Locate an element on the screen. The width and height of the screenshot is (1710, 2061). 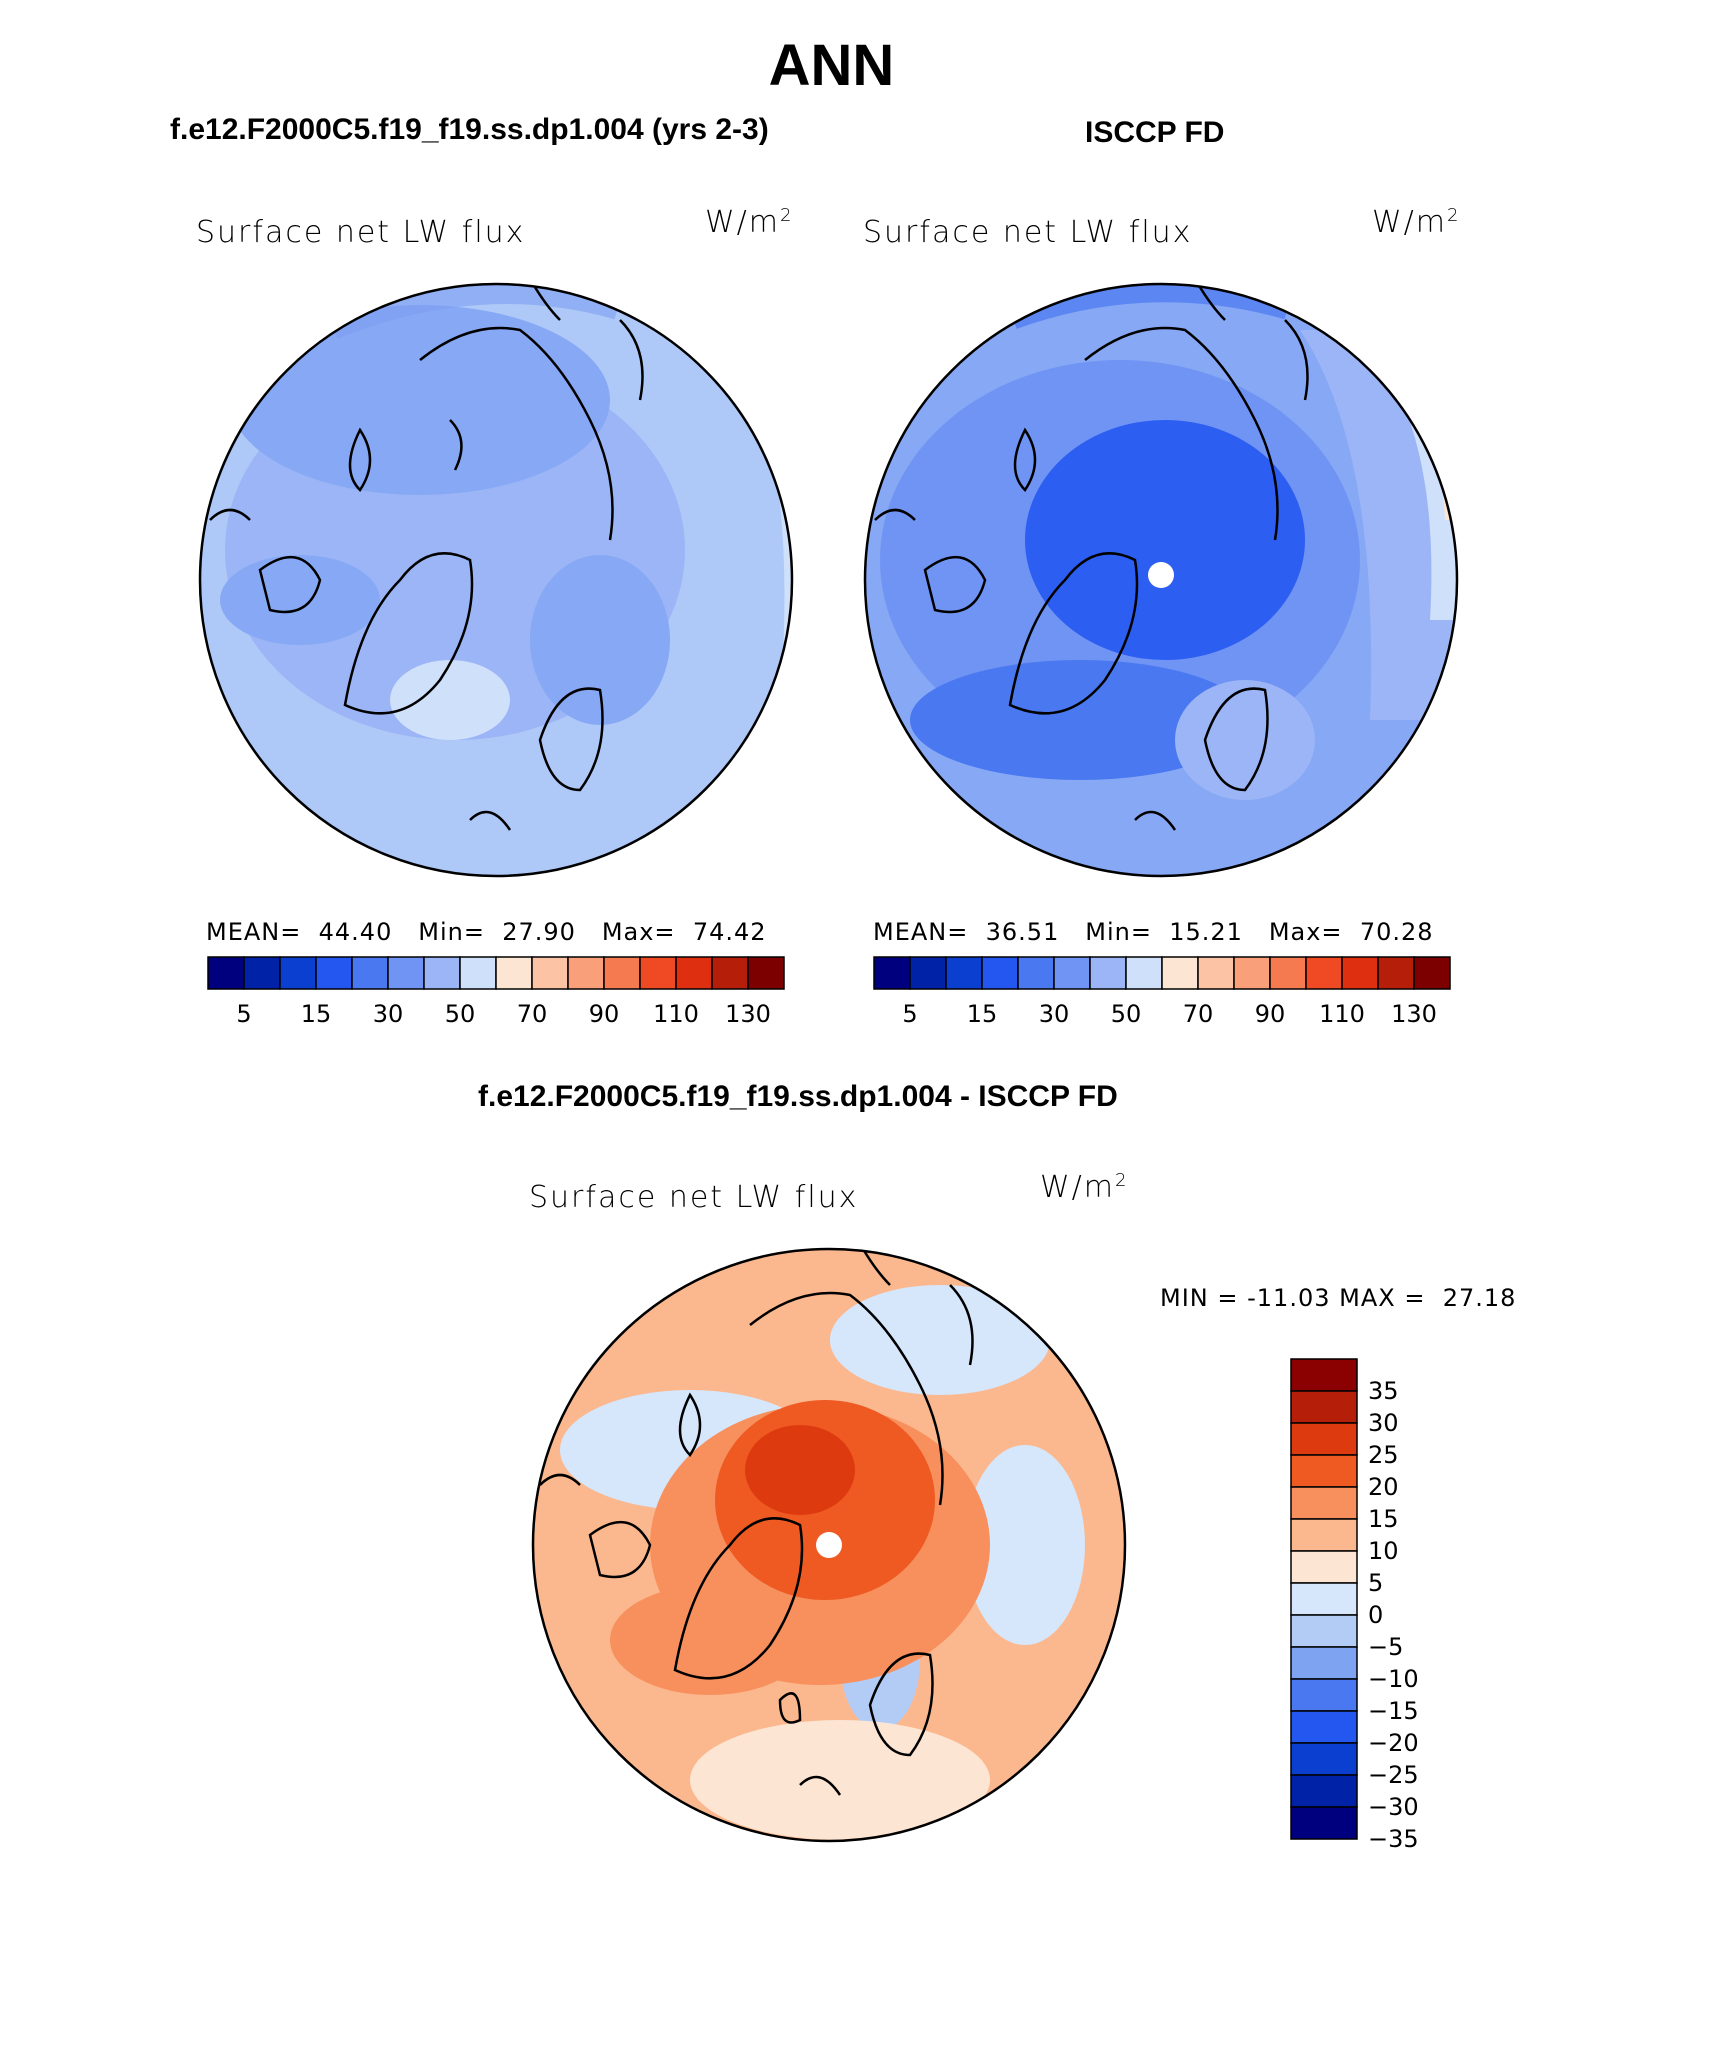
diff-polar-map is located at coordinates (829, 1545).